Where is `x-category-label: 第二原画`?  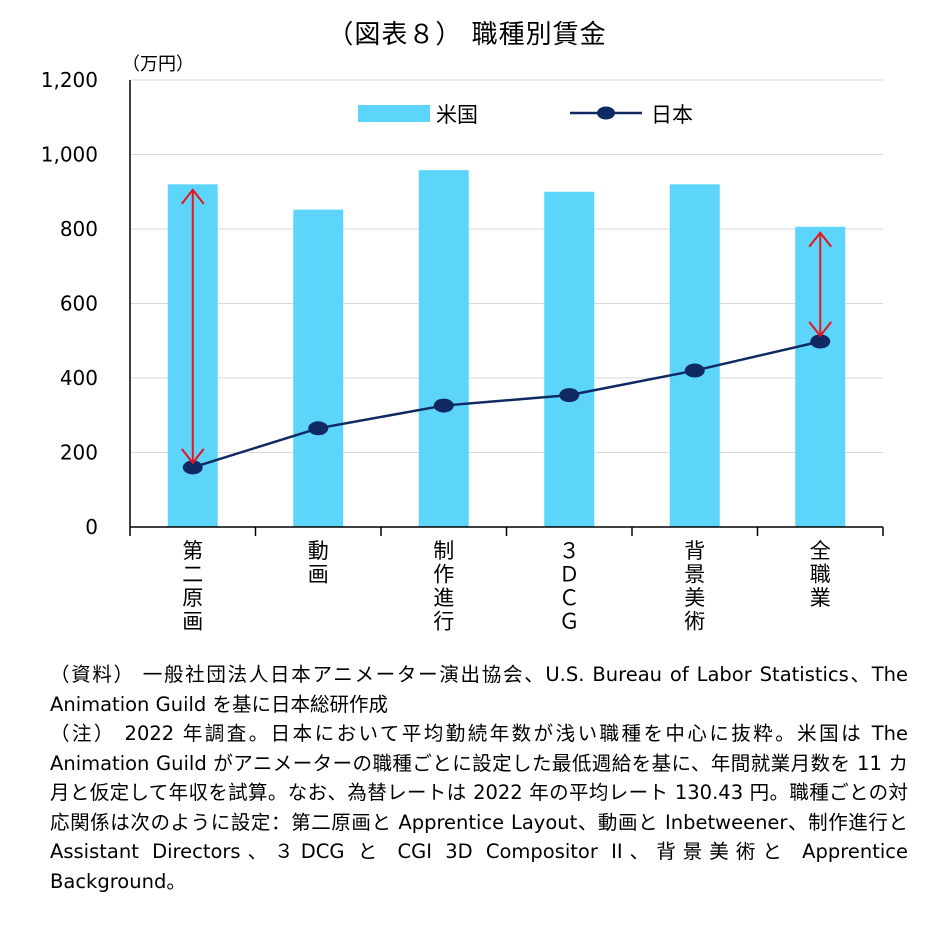
x-category-label: 第二原画 is located at coordinates (192, 586).